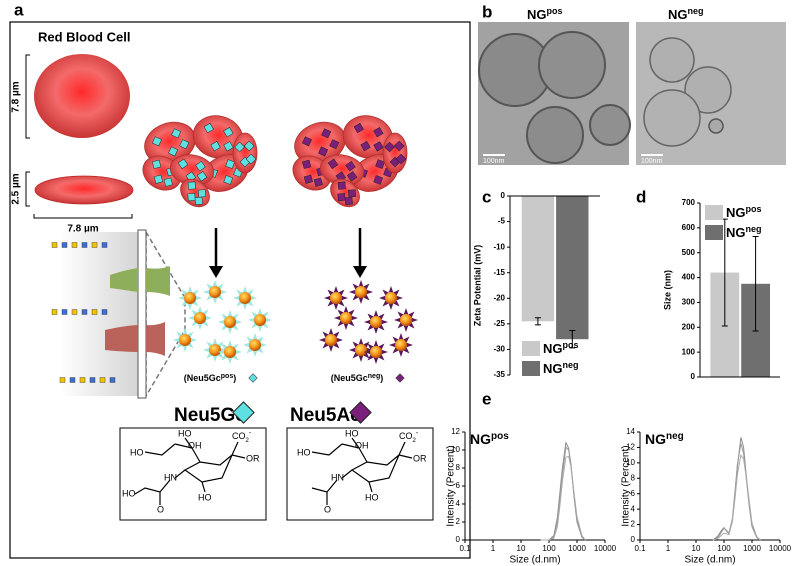 The height and width of the screenshot is (566, 800). Describe the element at coordinates (626, 485) in the screenshot. I see `y-axis-label: Intensity (Percent)` at that location.